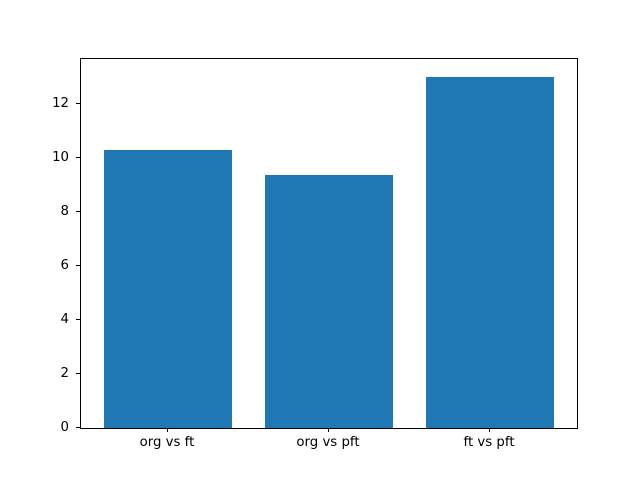 This screenshot has width=640, height=480. What do you see at coordinates (64, 265) in the screenshot?
I see `y-tick-label: 6` at bounding box center [64, 265].